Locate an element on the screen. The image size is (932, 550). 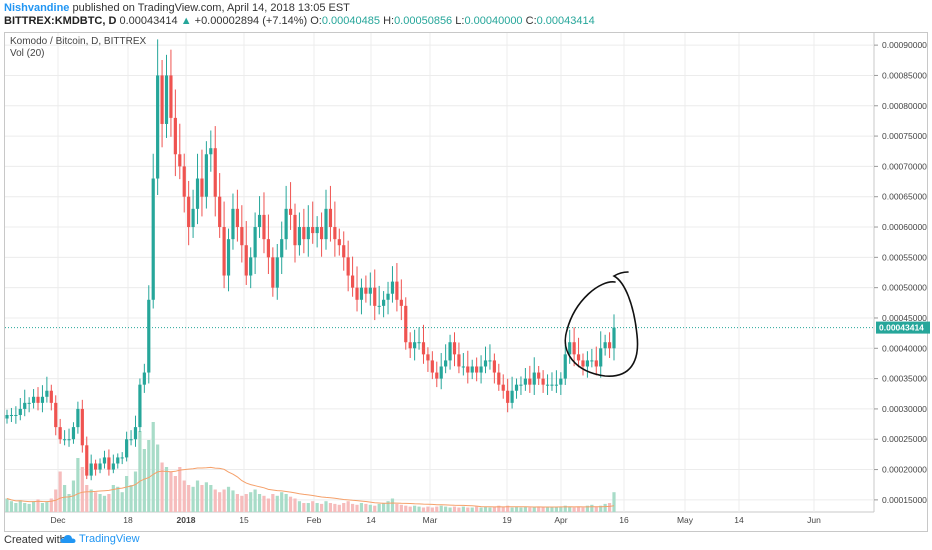
low-label: L: is located at coordinates (460, 21).